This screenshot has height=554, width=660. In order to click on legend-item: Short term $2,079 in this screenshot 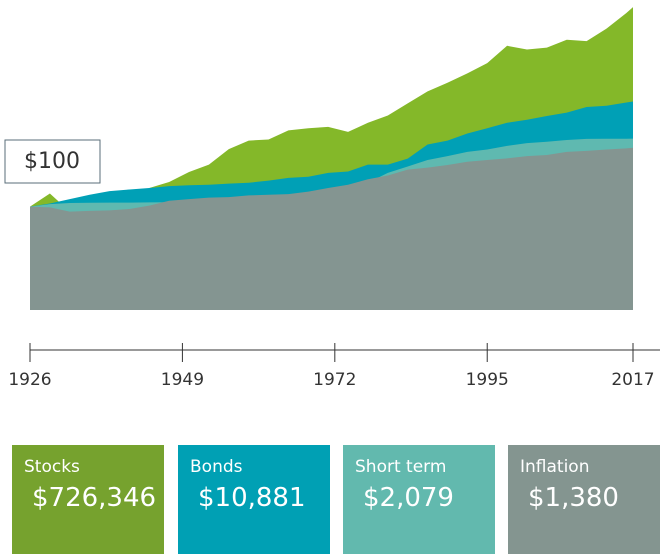, I will do `click(419, 499)`.